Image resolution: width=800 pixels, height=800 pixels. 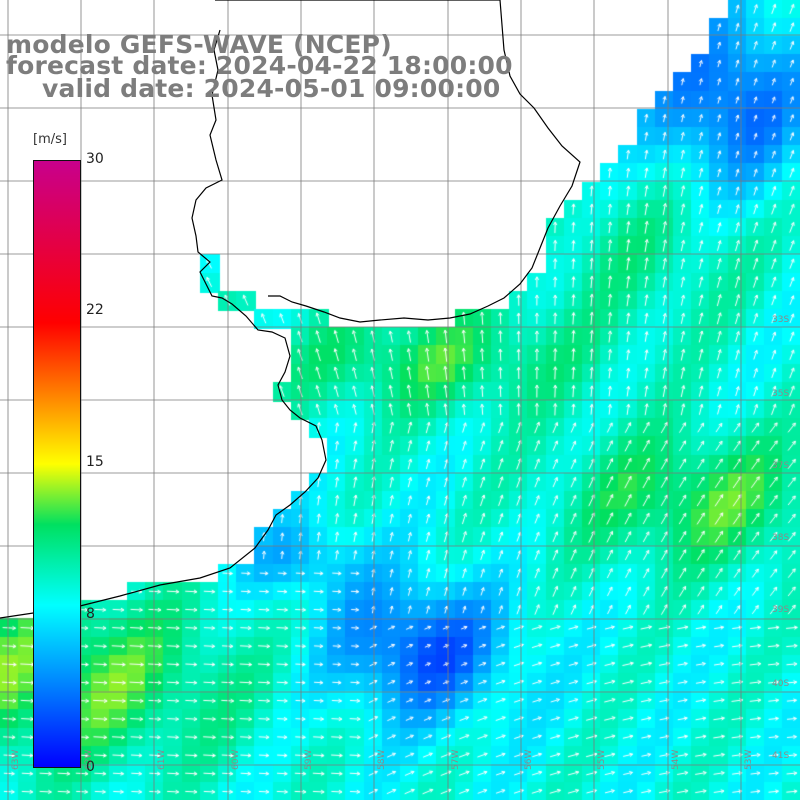 I want to click on latitude-label: 40S, so click(x=780, y=684).